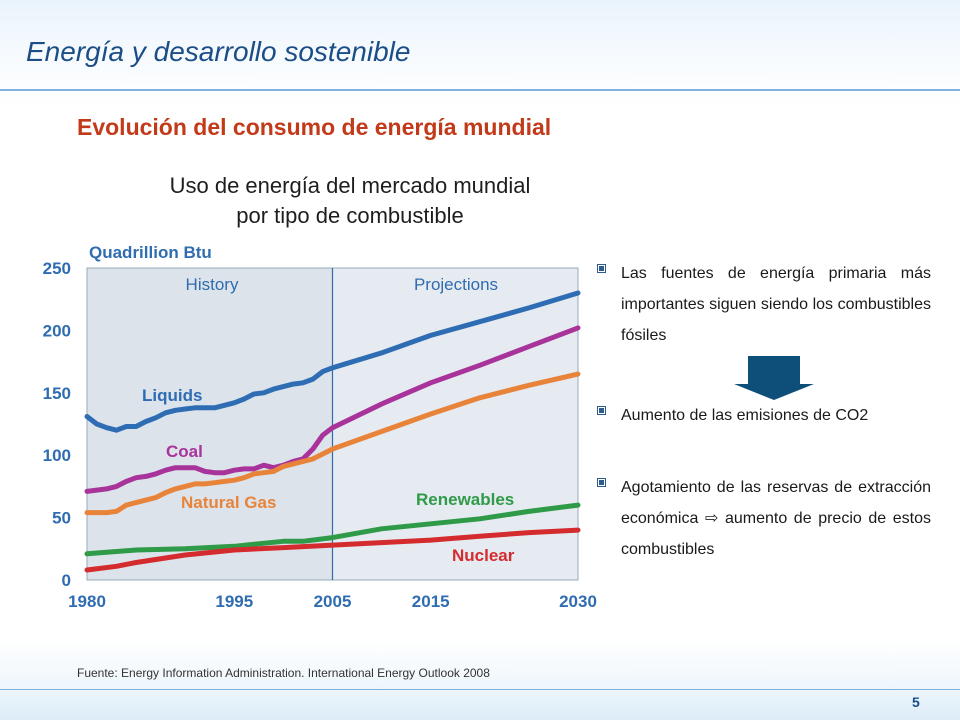  What do you see at coordinates (745, 415) in the screenshot?
I see `bullet-text: Aumento de las emisiones de CO2` at bounding box center [745, 415].